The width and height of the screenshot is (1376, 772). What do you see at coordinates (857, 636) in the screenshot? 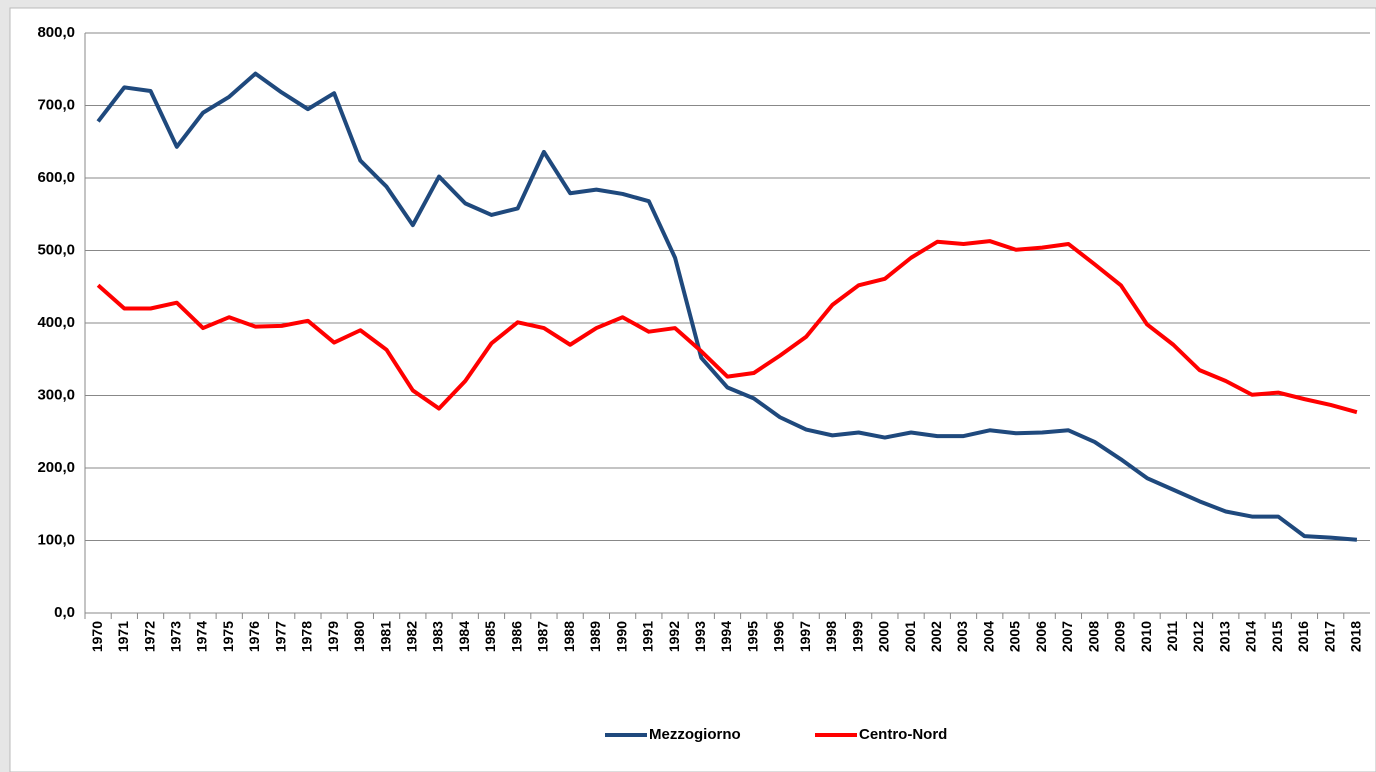
I see `x-tick-label: 1999` at bounding box center [857, 636].